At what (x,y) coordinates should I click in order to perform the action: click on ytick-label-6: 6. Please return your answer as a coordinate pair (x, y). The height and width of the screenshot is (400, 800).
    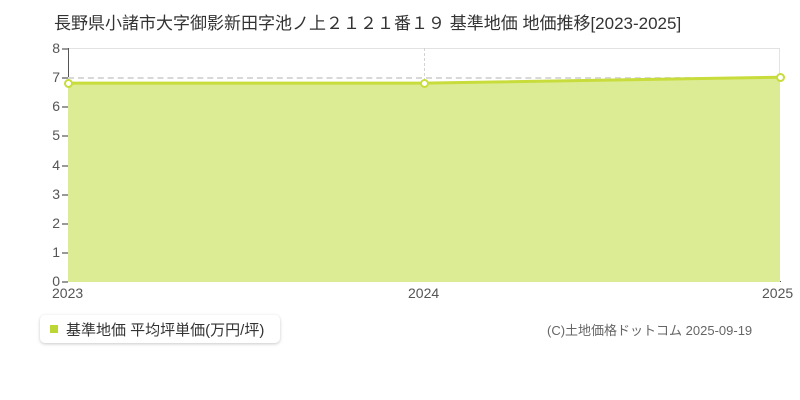
    Looking at the image, I should click on (56, 106).